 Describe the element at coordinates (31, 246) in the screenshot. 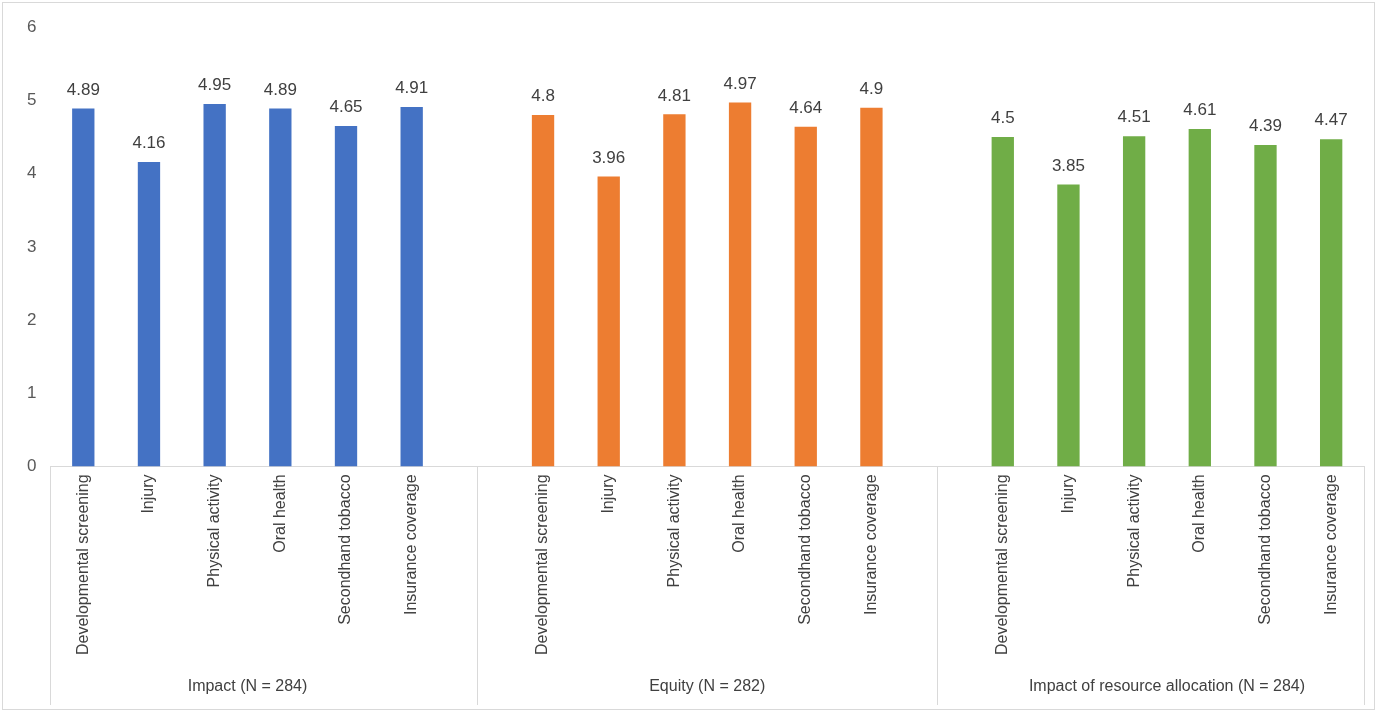

I see `y-tick-label: 3` at that location.